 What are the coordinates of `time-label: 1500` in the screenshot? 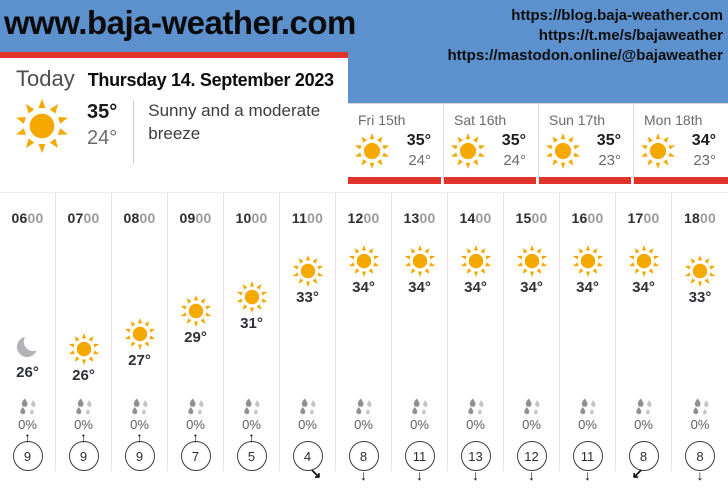 It's located at (531, 218).